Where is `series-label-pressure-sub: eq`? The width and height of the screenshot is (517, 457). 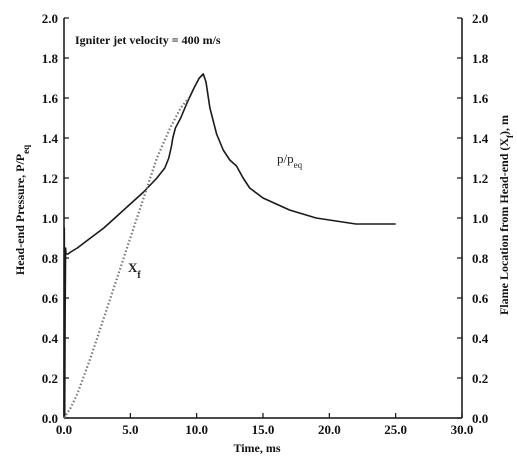 series-label-pressure-sub: eq is located at coordinates (298, 165).